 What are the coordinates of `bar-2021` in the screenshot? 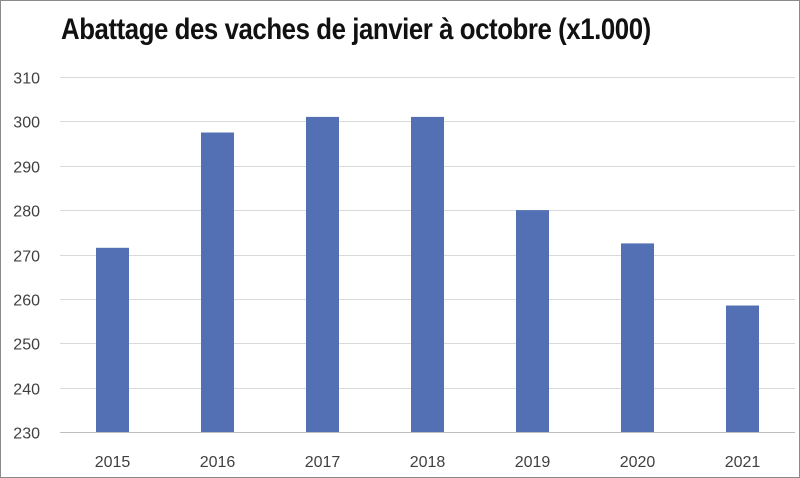 It's located at (742, 368).